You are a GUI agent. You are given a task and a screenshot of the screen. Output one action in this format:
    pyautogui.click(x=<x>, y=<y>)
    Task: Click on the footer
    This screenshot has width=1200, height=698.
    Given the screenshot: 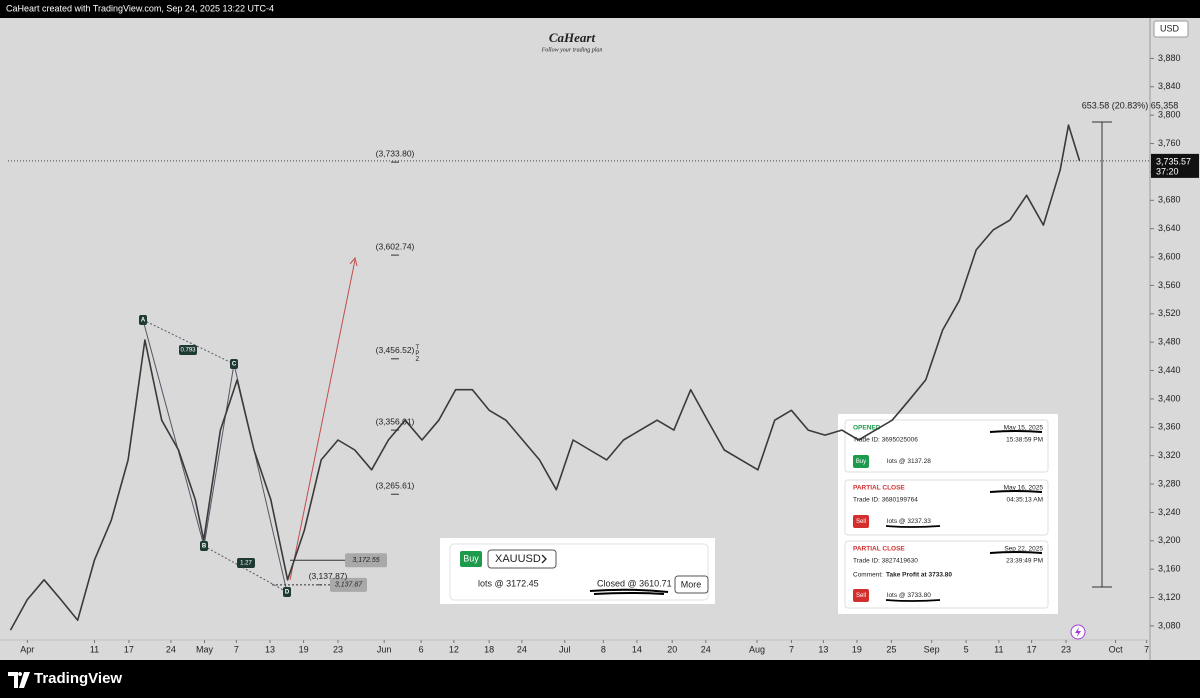 What is the action you would take?
    pyautogui.click(x=600, y=679)
    